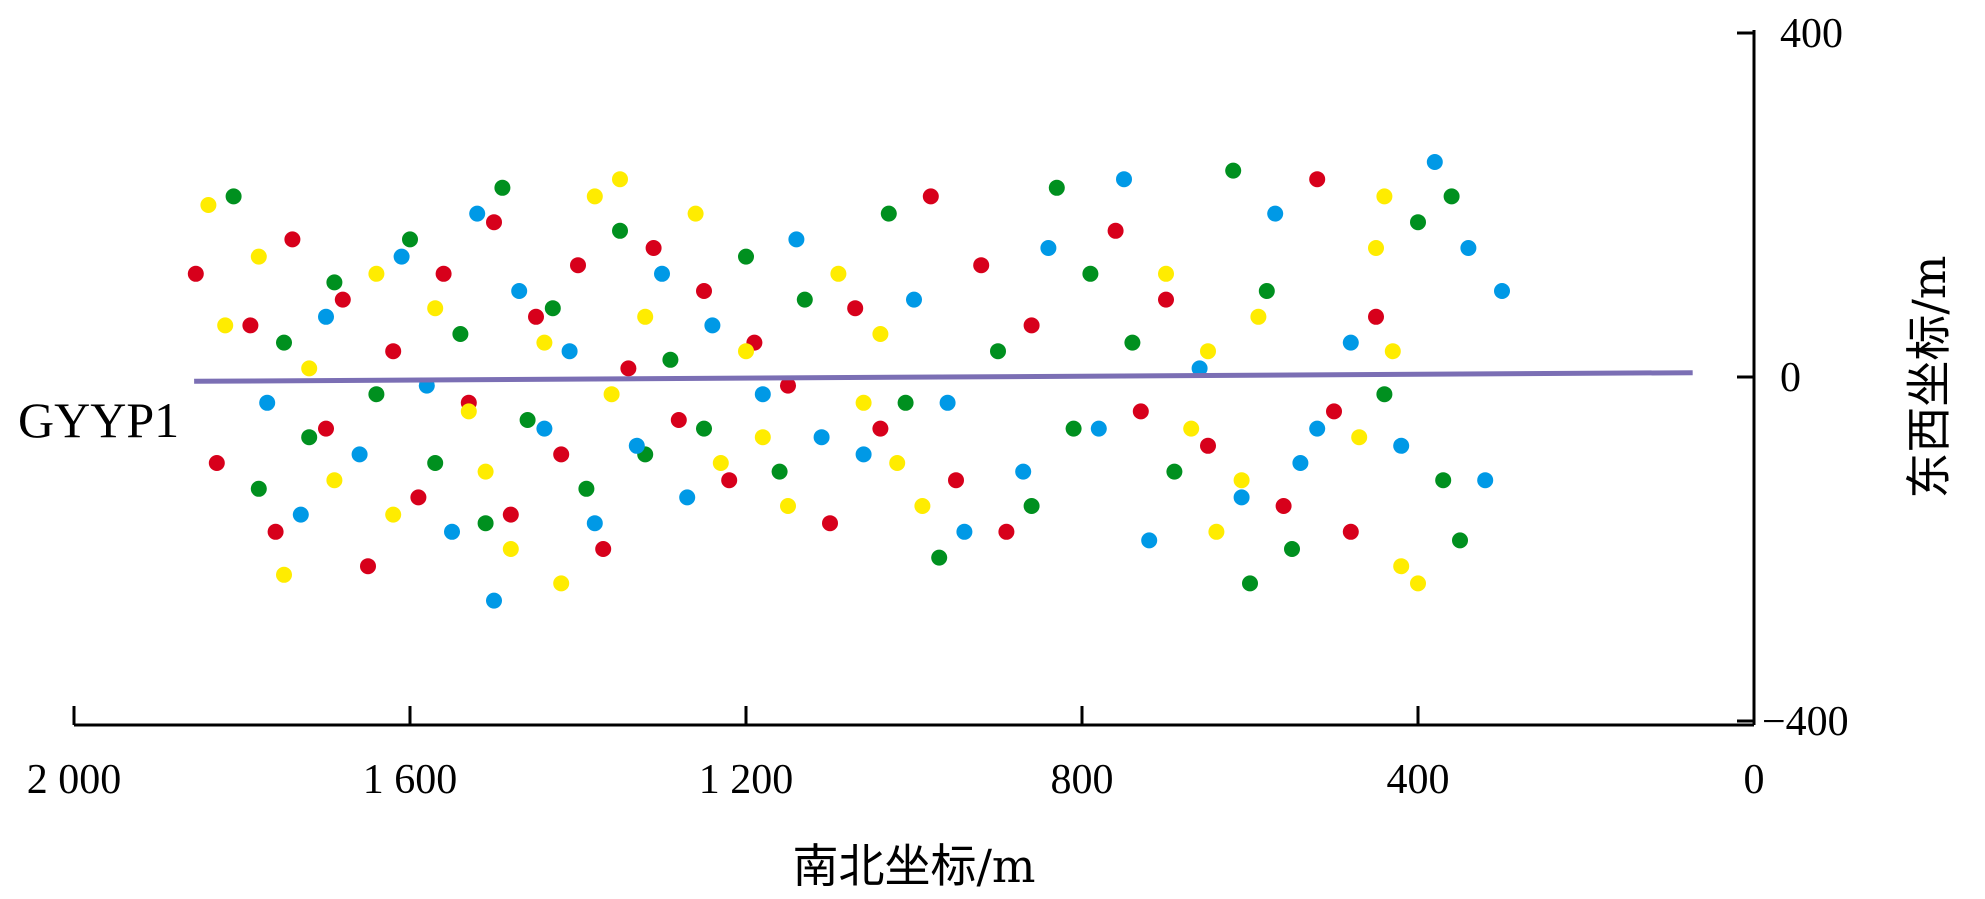 Image resolution: width=1985 pixels, height=899 pixels. What do you see at coordinates (1418, 780) in the screenshot?
I see `x-tick-label: 400` at bounding box center [1418, 780].